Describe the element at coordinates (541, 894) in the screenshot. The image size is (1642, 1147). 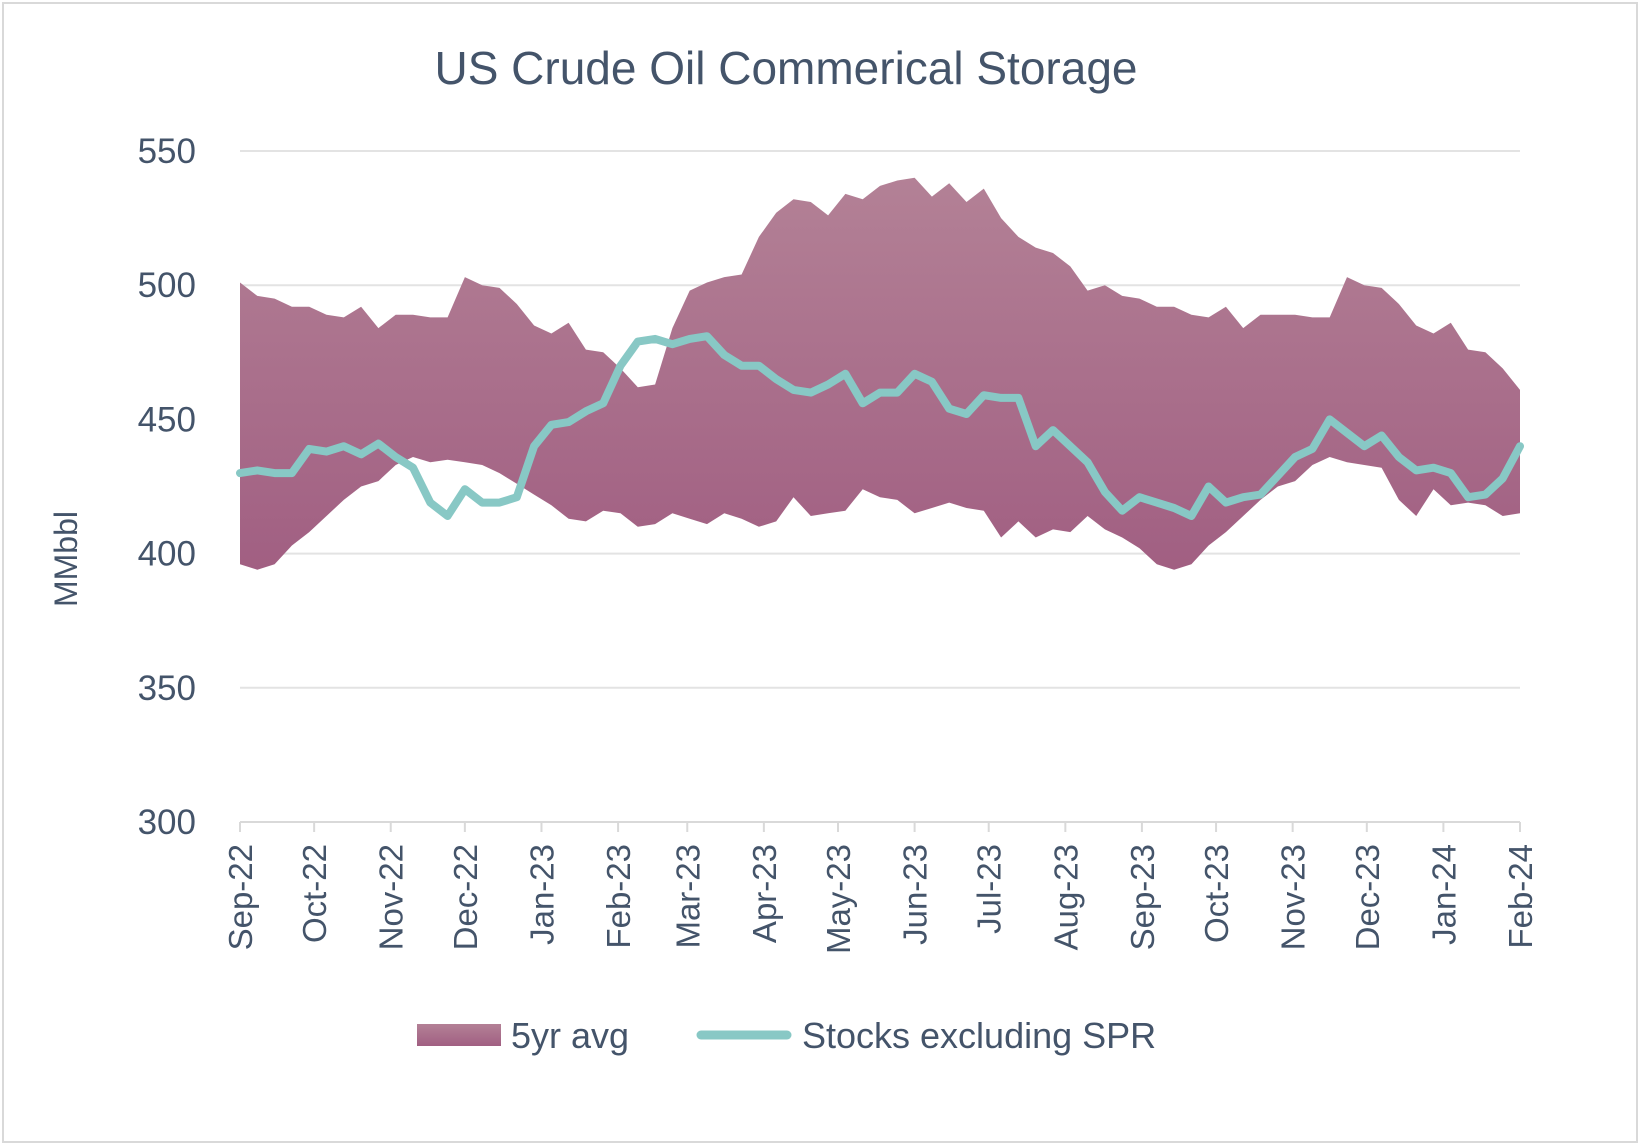
I see `x-tick-label: Jan-23` at that location.